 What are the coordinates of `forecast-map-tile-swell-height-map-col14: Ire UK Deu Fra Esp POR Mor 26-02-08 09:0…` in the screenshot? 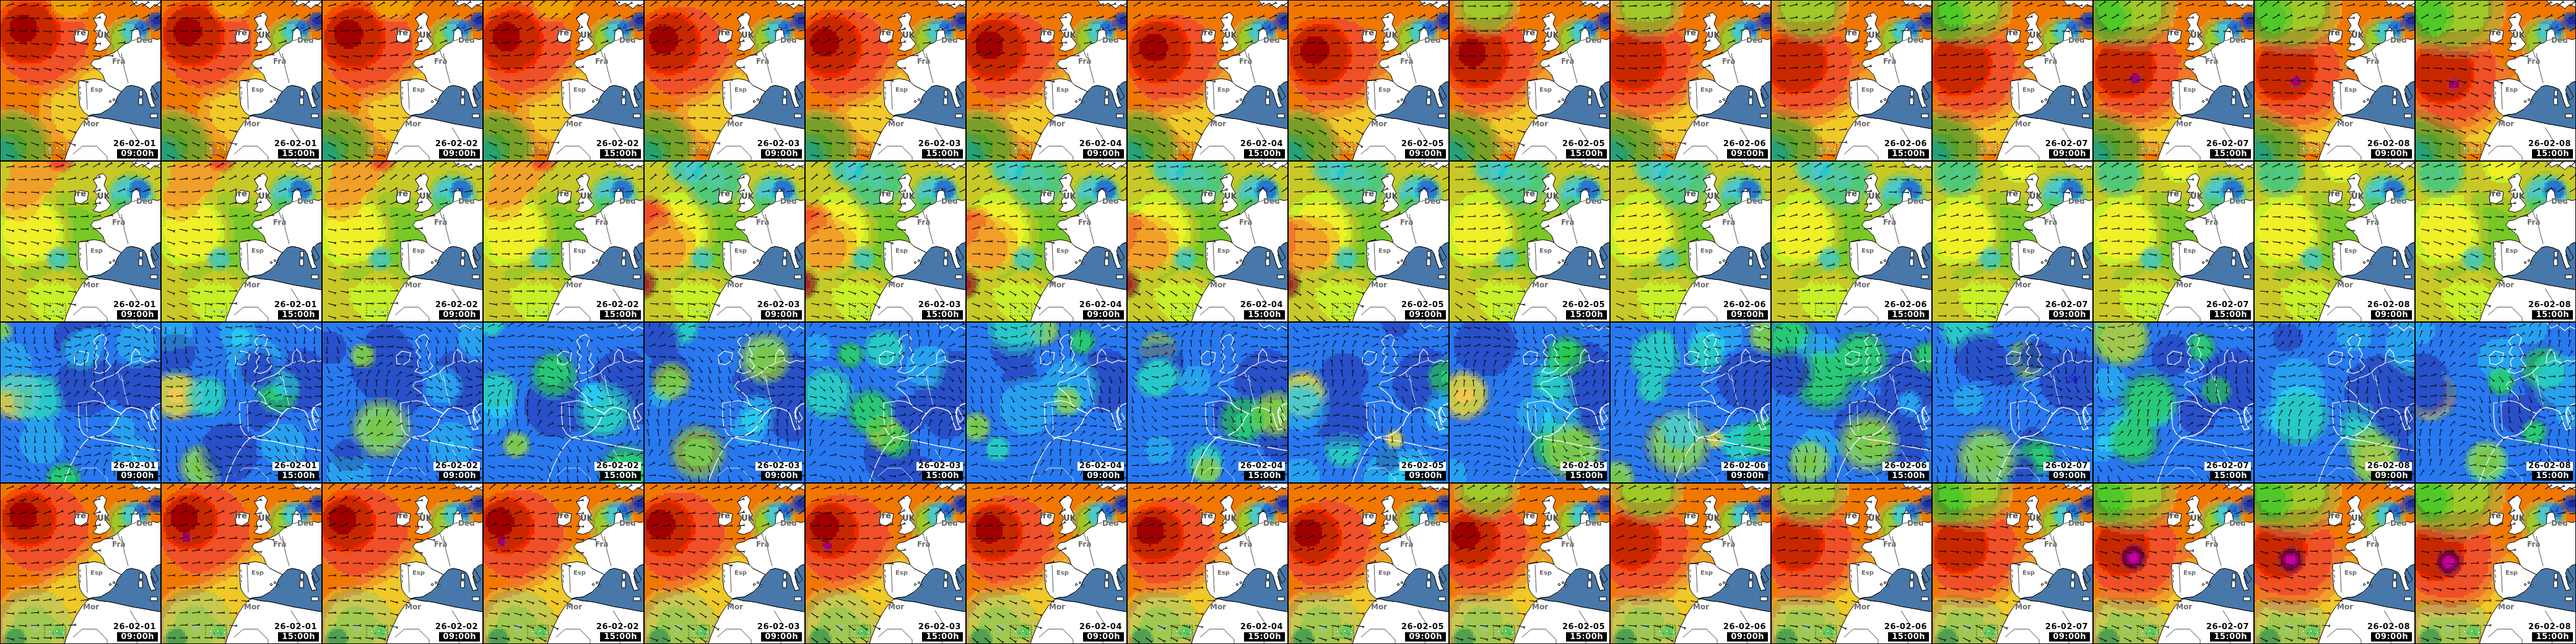 It's located at (2334, 563).